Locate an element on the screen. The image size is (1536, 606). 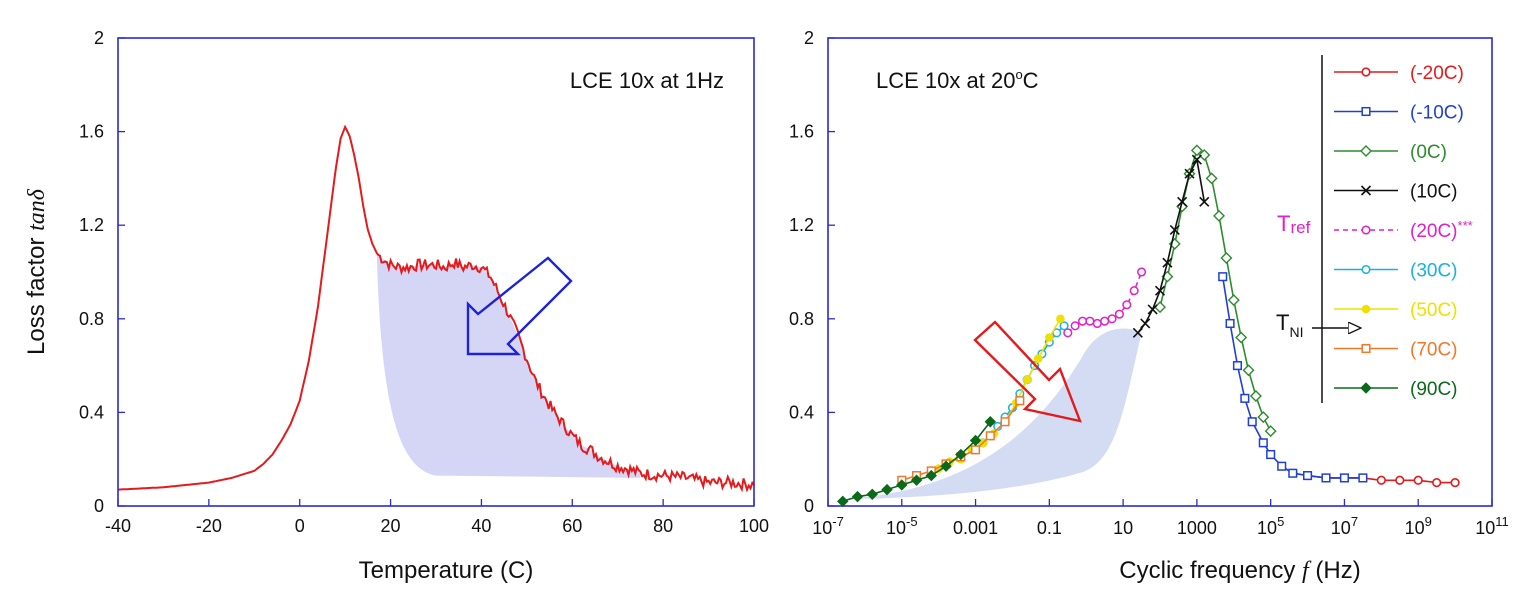
legend-entry: (50C) is located at coordinates (1396, 310).